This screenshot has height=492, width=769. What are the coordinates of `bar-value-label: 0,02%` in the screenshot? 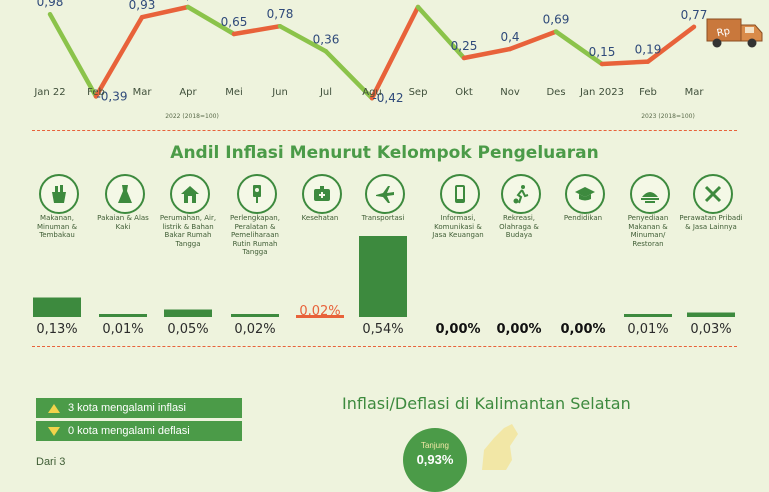 It's located at (255, 329).